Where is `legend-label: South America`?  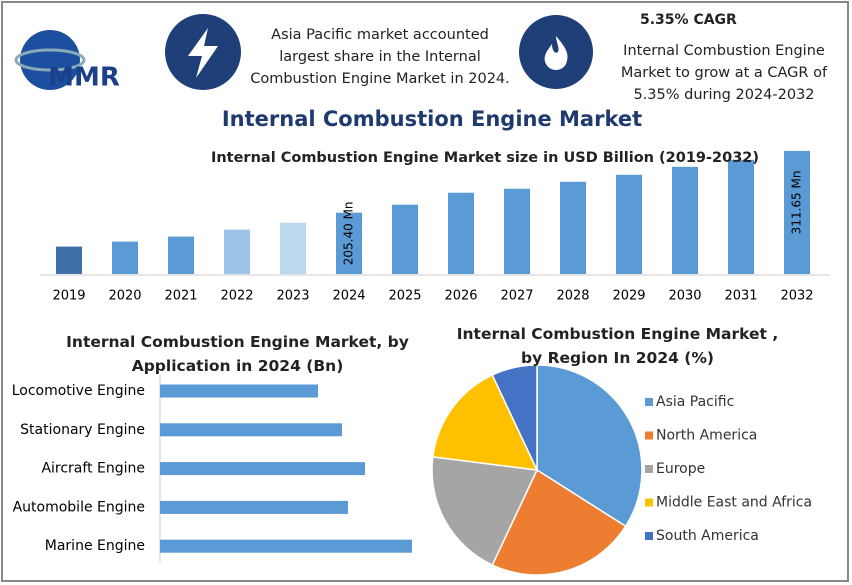 legend-label: South America is located at coordinates (707, 536).